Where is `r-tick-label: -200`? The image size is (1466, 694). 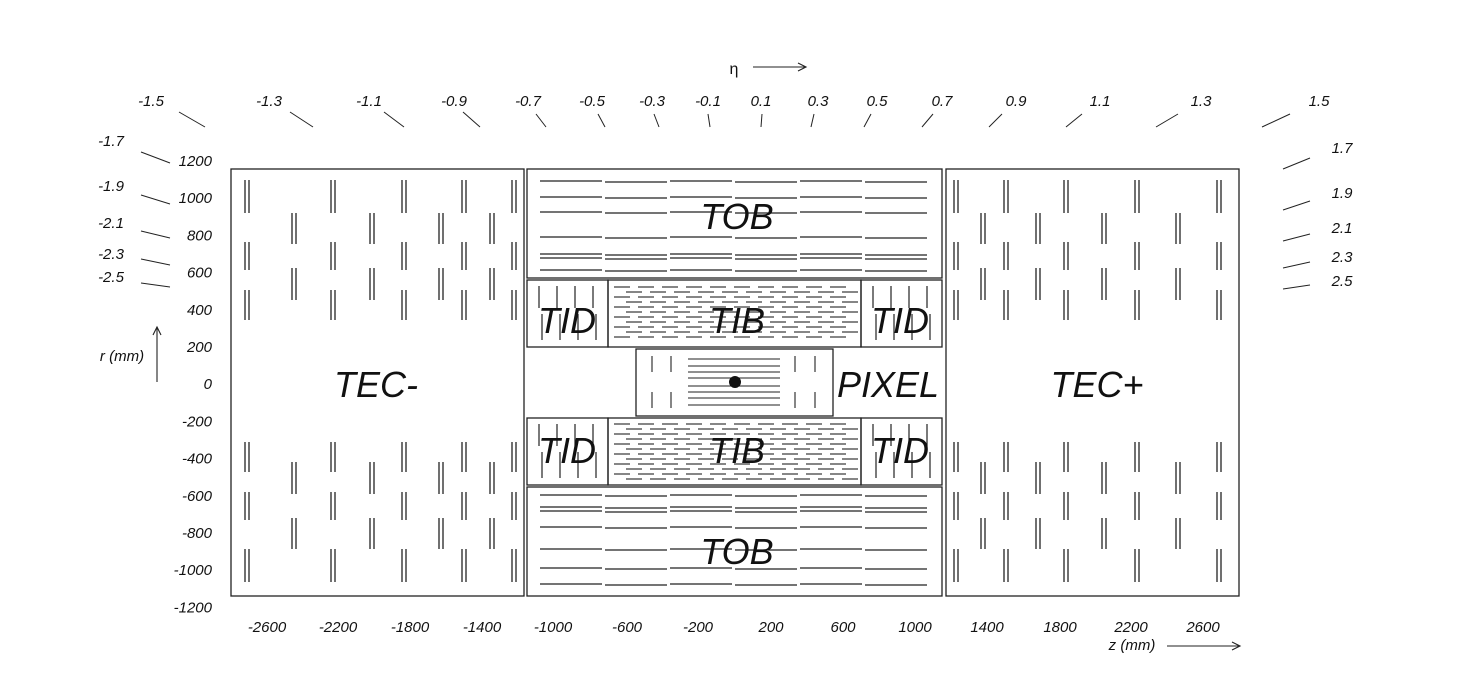
r-tick-label: -200 is located at coordinates (197, 421).